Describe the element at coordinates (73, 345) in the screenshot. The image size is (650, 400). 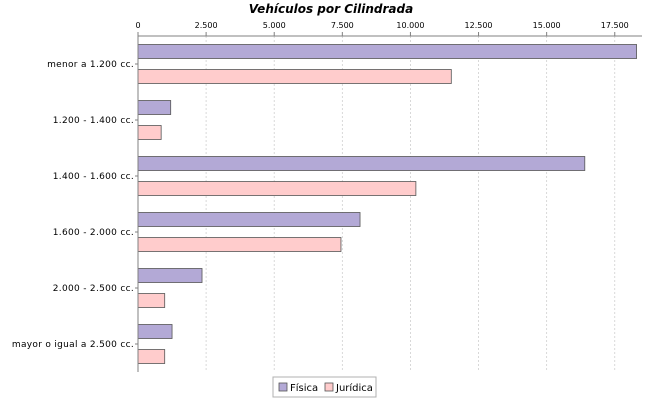
I see `category-label: mayor o igual a 2.500 cc.` at that location.